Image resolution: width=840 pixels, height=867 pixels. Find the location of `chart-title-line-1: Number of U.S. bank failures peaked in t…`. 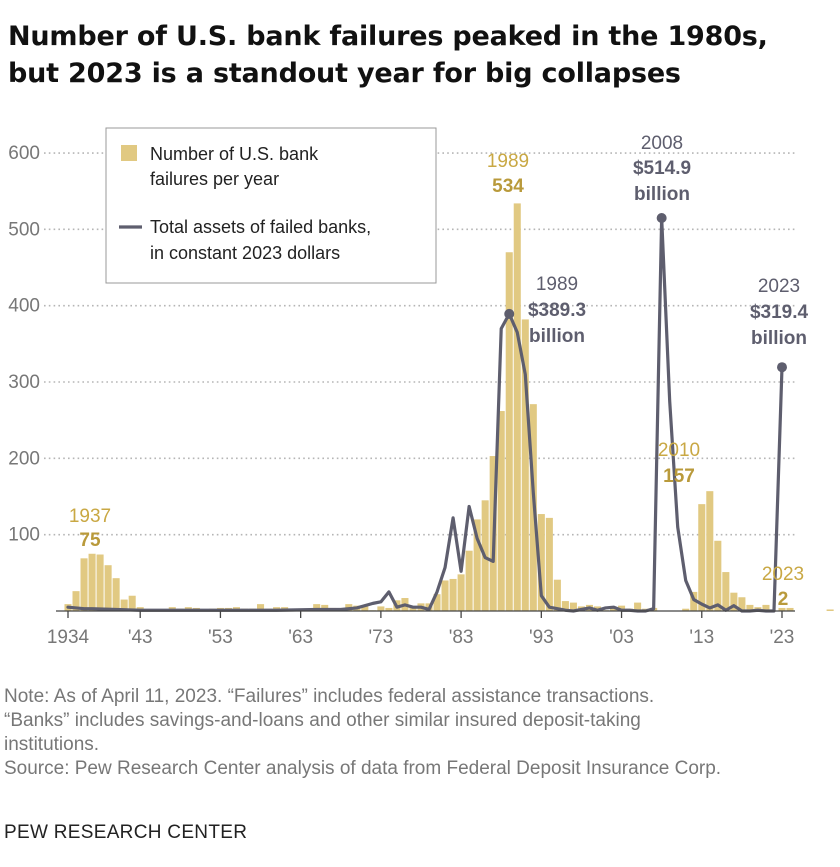

chart-title-line-1: Number of U.S. bank failures peaked in t… is located at coordinates (388, 36).